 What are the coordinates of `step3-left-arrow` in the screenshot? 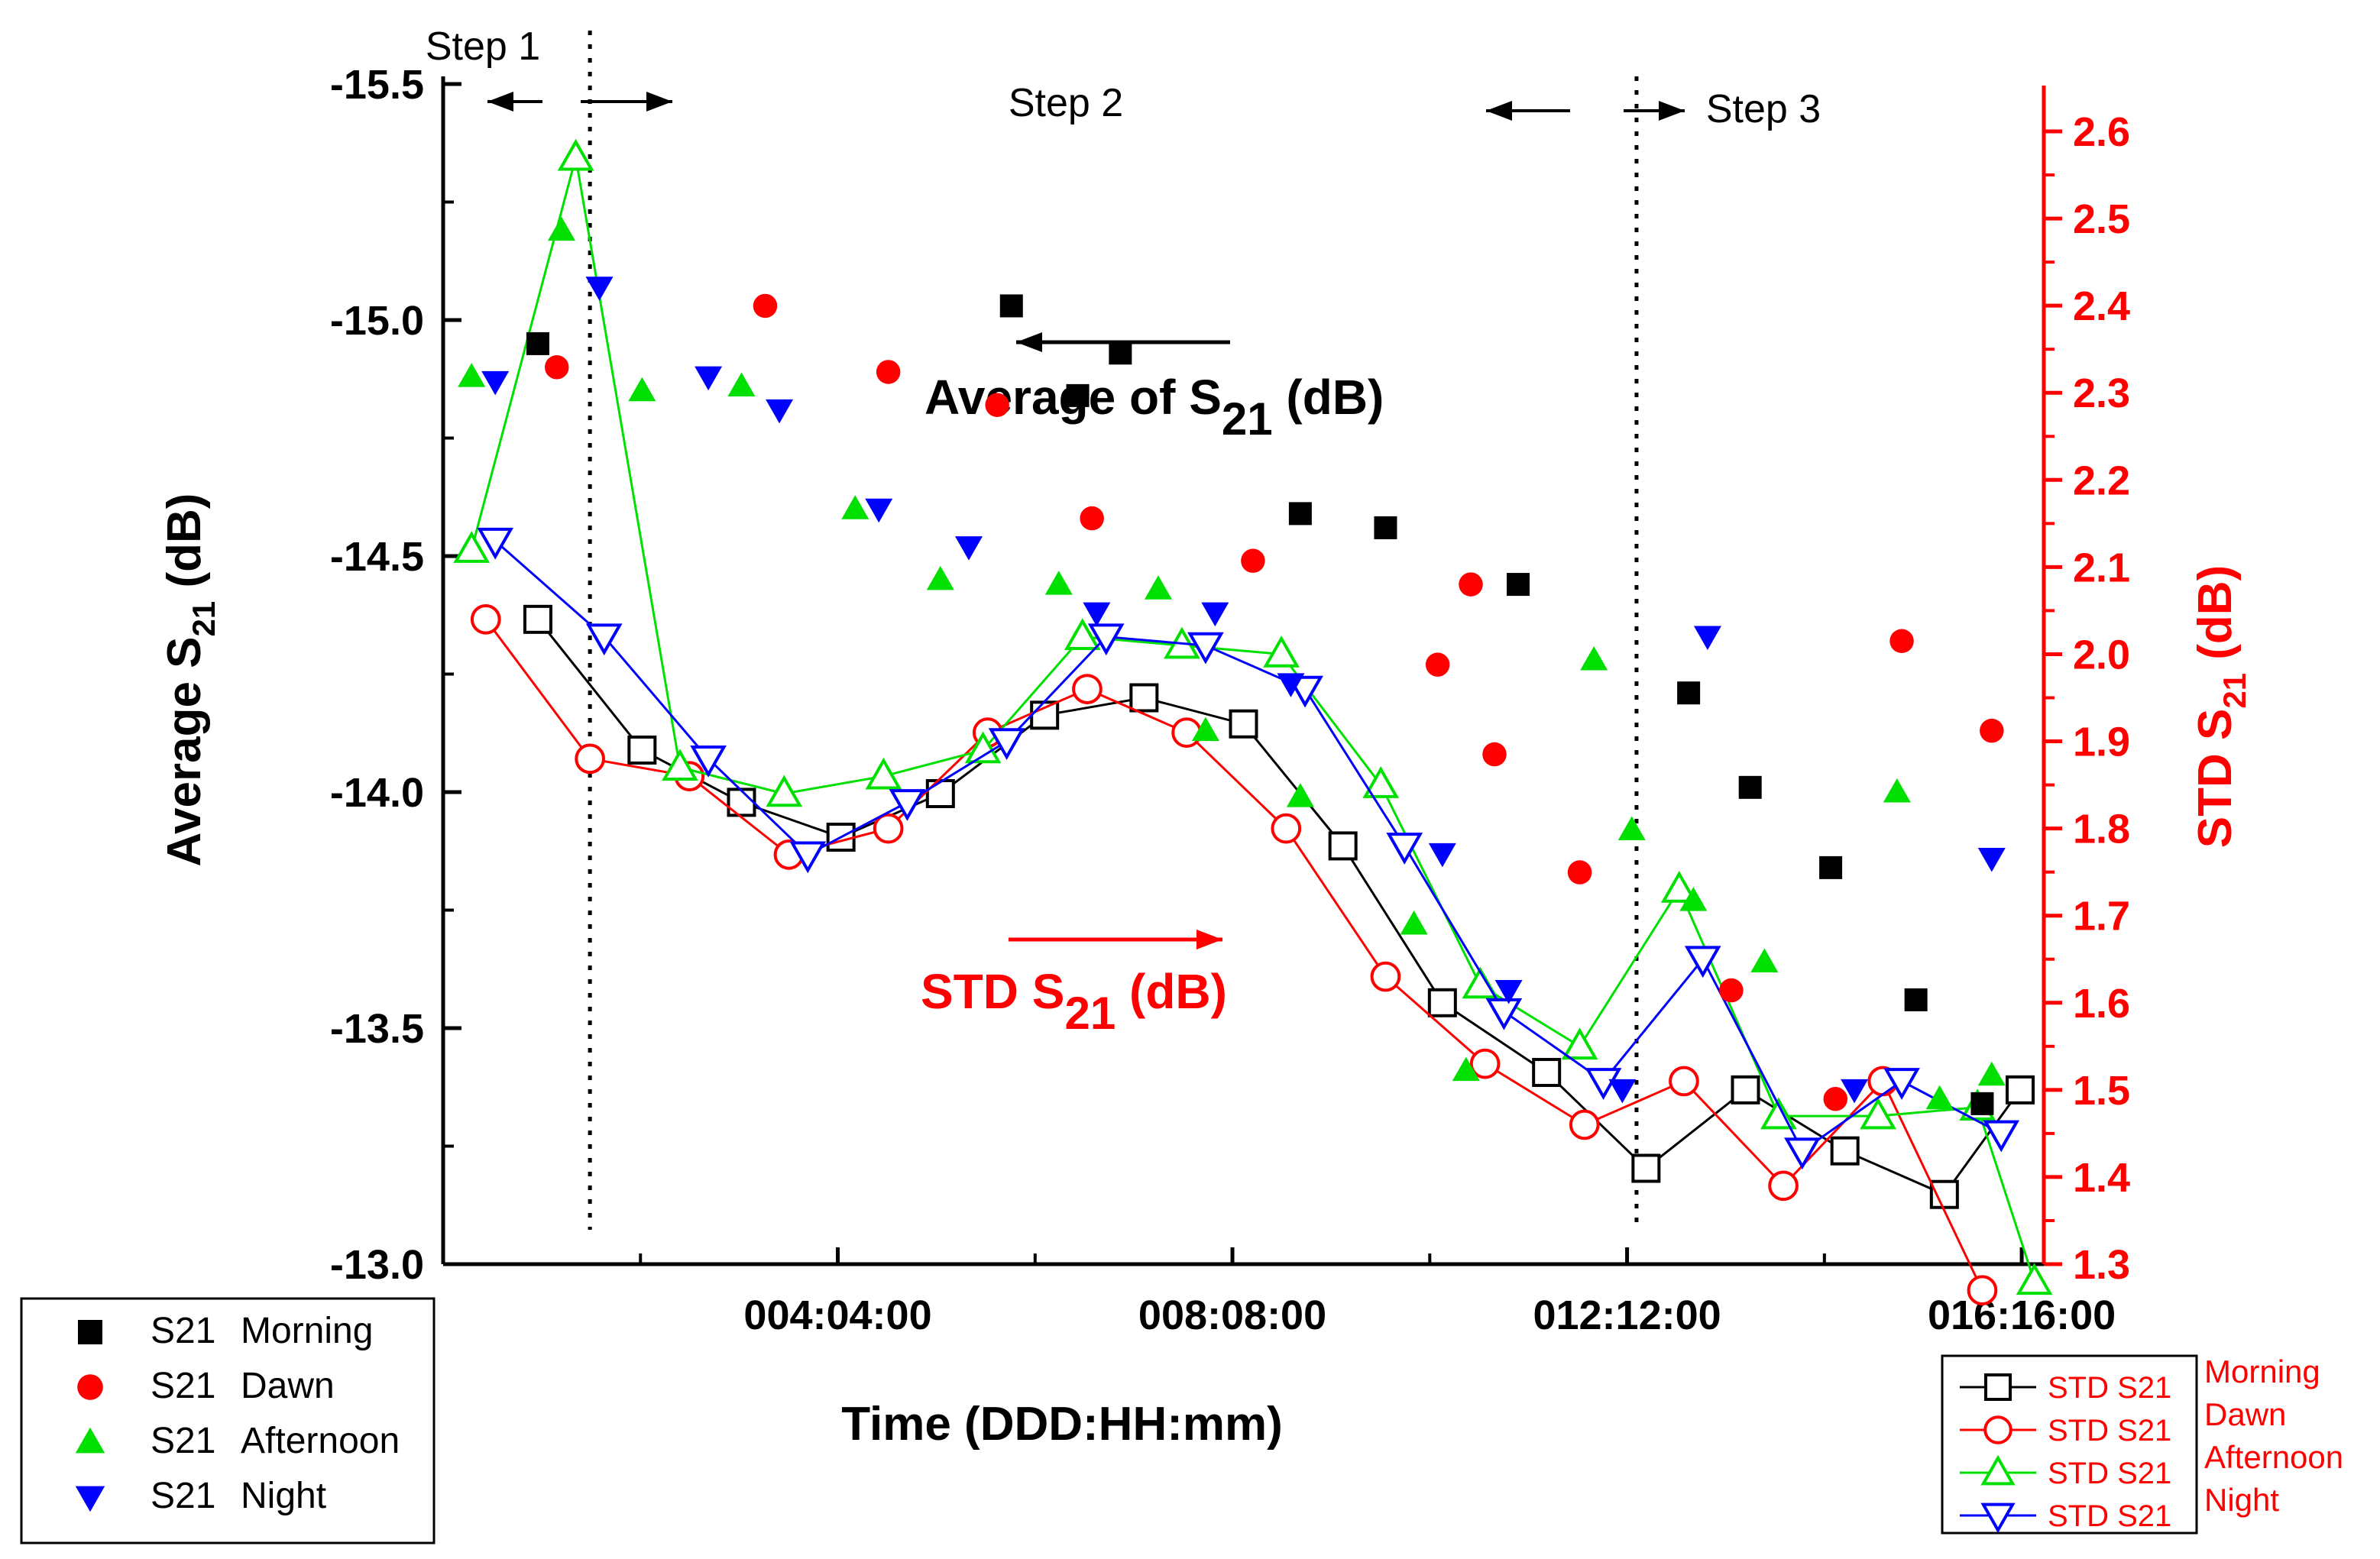 It's located at (1528, 111).